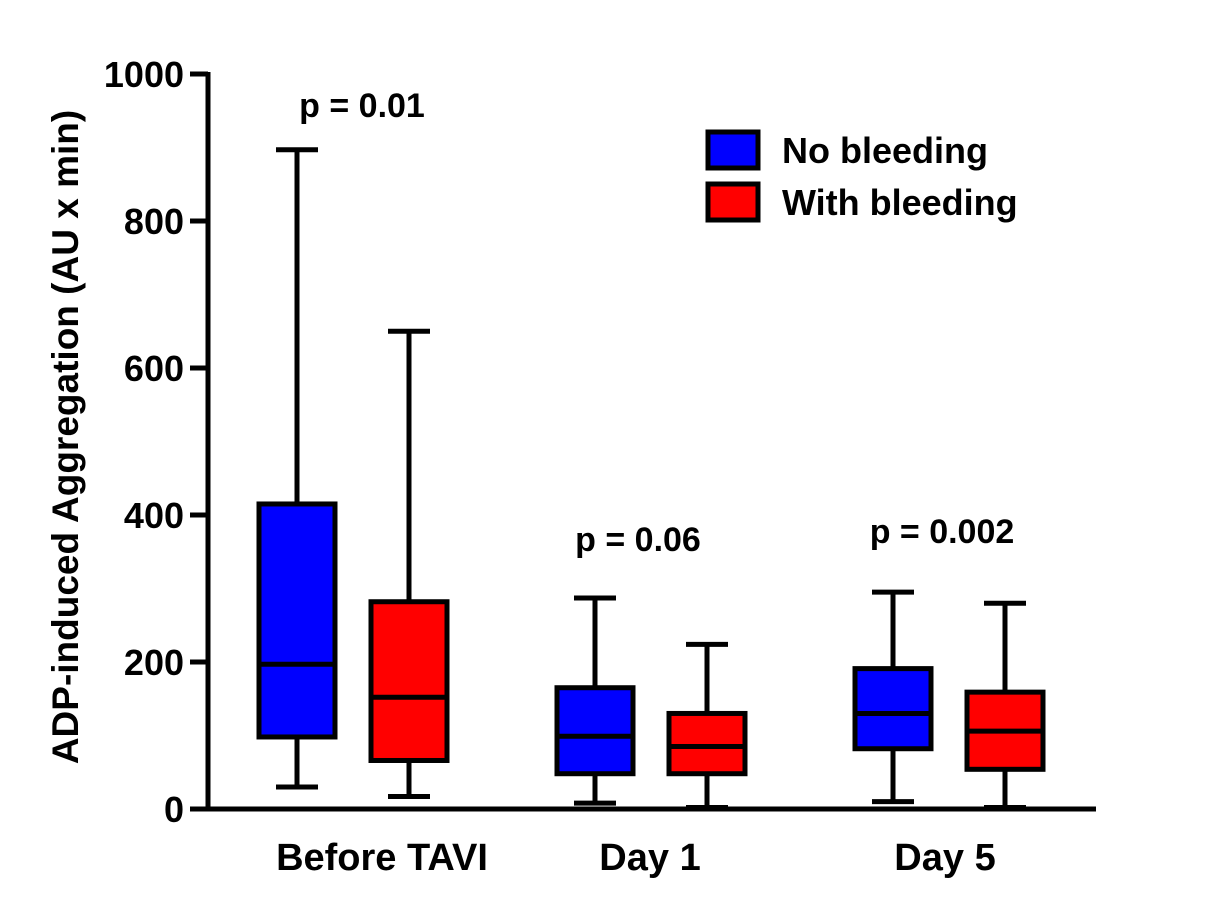 This screenshot has width=1222, height=911. I want to click on p-value-label: p = 0.06, so click(638, 540).